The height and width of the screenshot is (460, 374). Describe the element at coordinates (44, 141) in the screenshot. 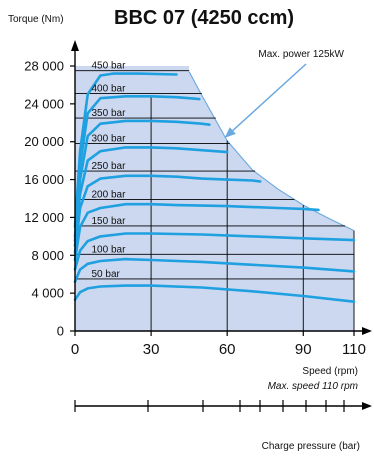

I see `y-tick-label-20000: 20 000` at that location.